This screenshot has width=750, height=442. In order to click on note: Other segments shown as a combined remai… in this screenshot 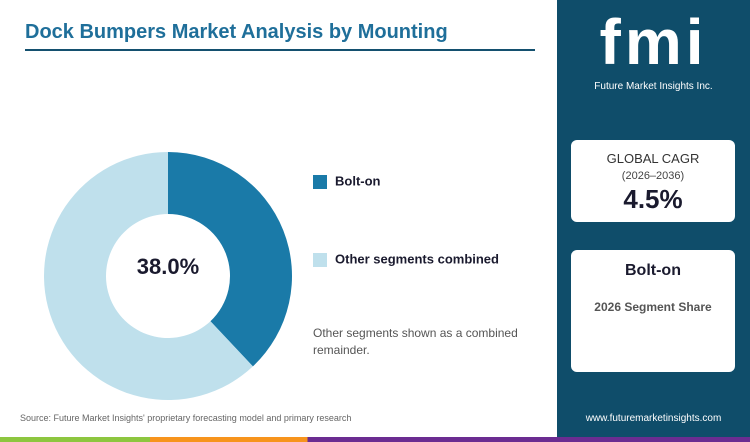, I will do `click(415, 341)`.